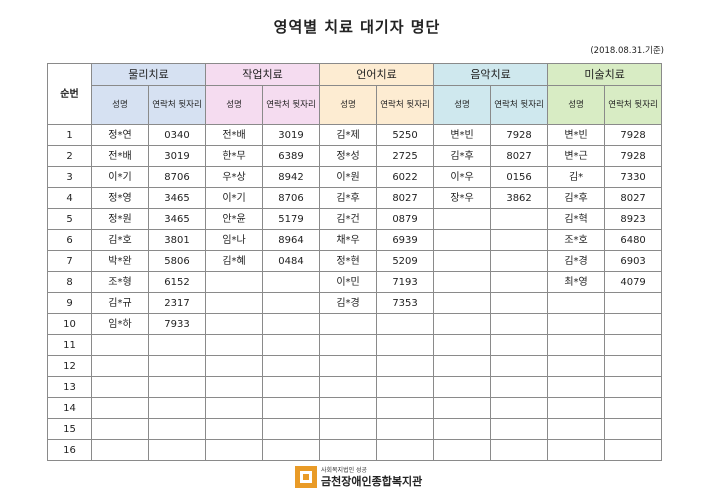 Image resolution: width=714 pixels, height=495 pixels. What do you see at coordinates (291, 240) in the screenshot?
I see `phone-suffix: 8964` at bounding box center [291, 240].